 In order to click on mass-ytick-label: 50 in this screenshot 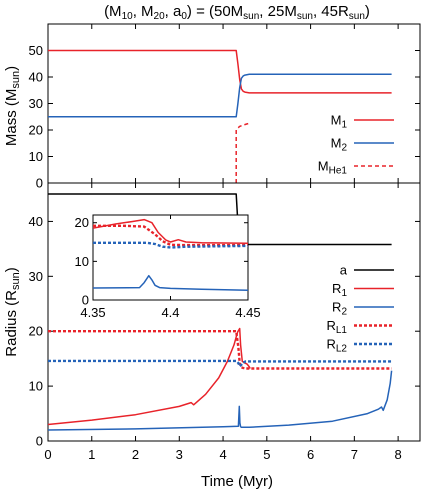, I will do `click(36, 50)`.